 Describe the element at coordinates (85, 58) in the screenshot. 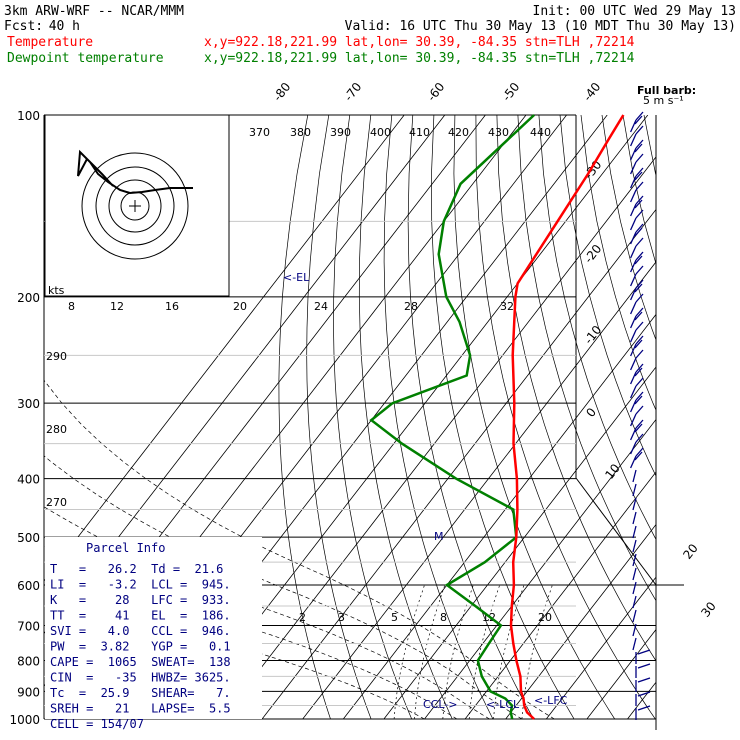

I see `dewpoint-legend: Dewpoint temperature` at that location.